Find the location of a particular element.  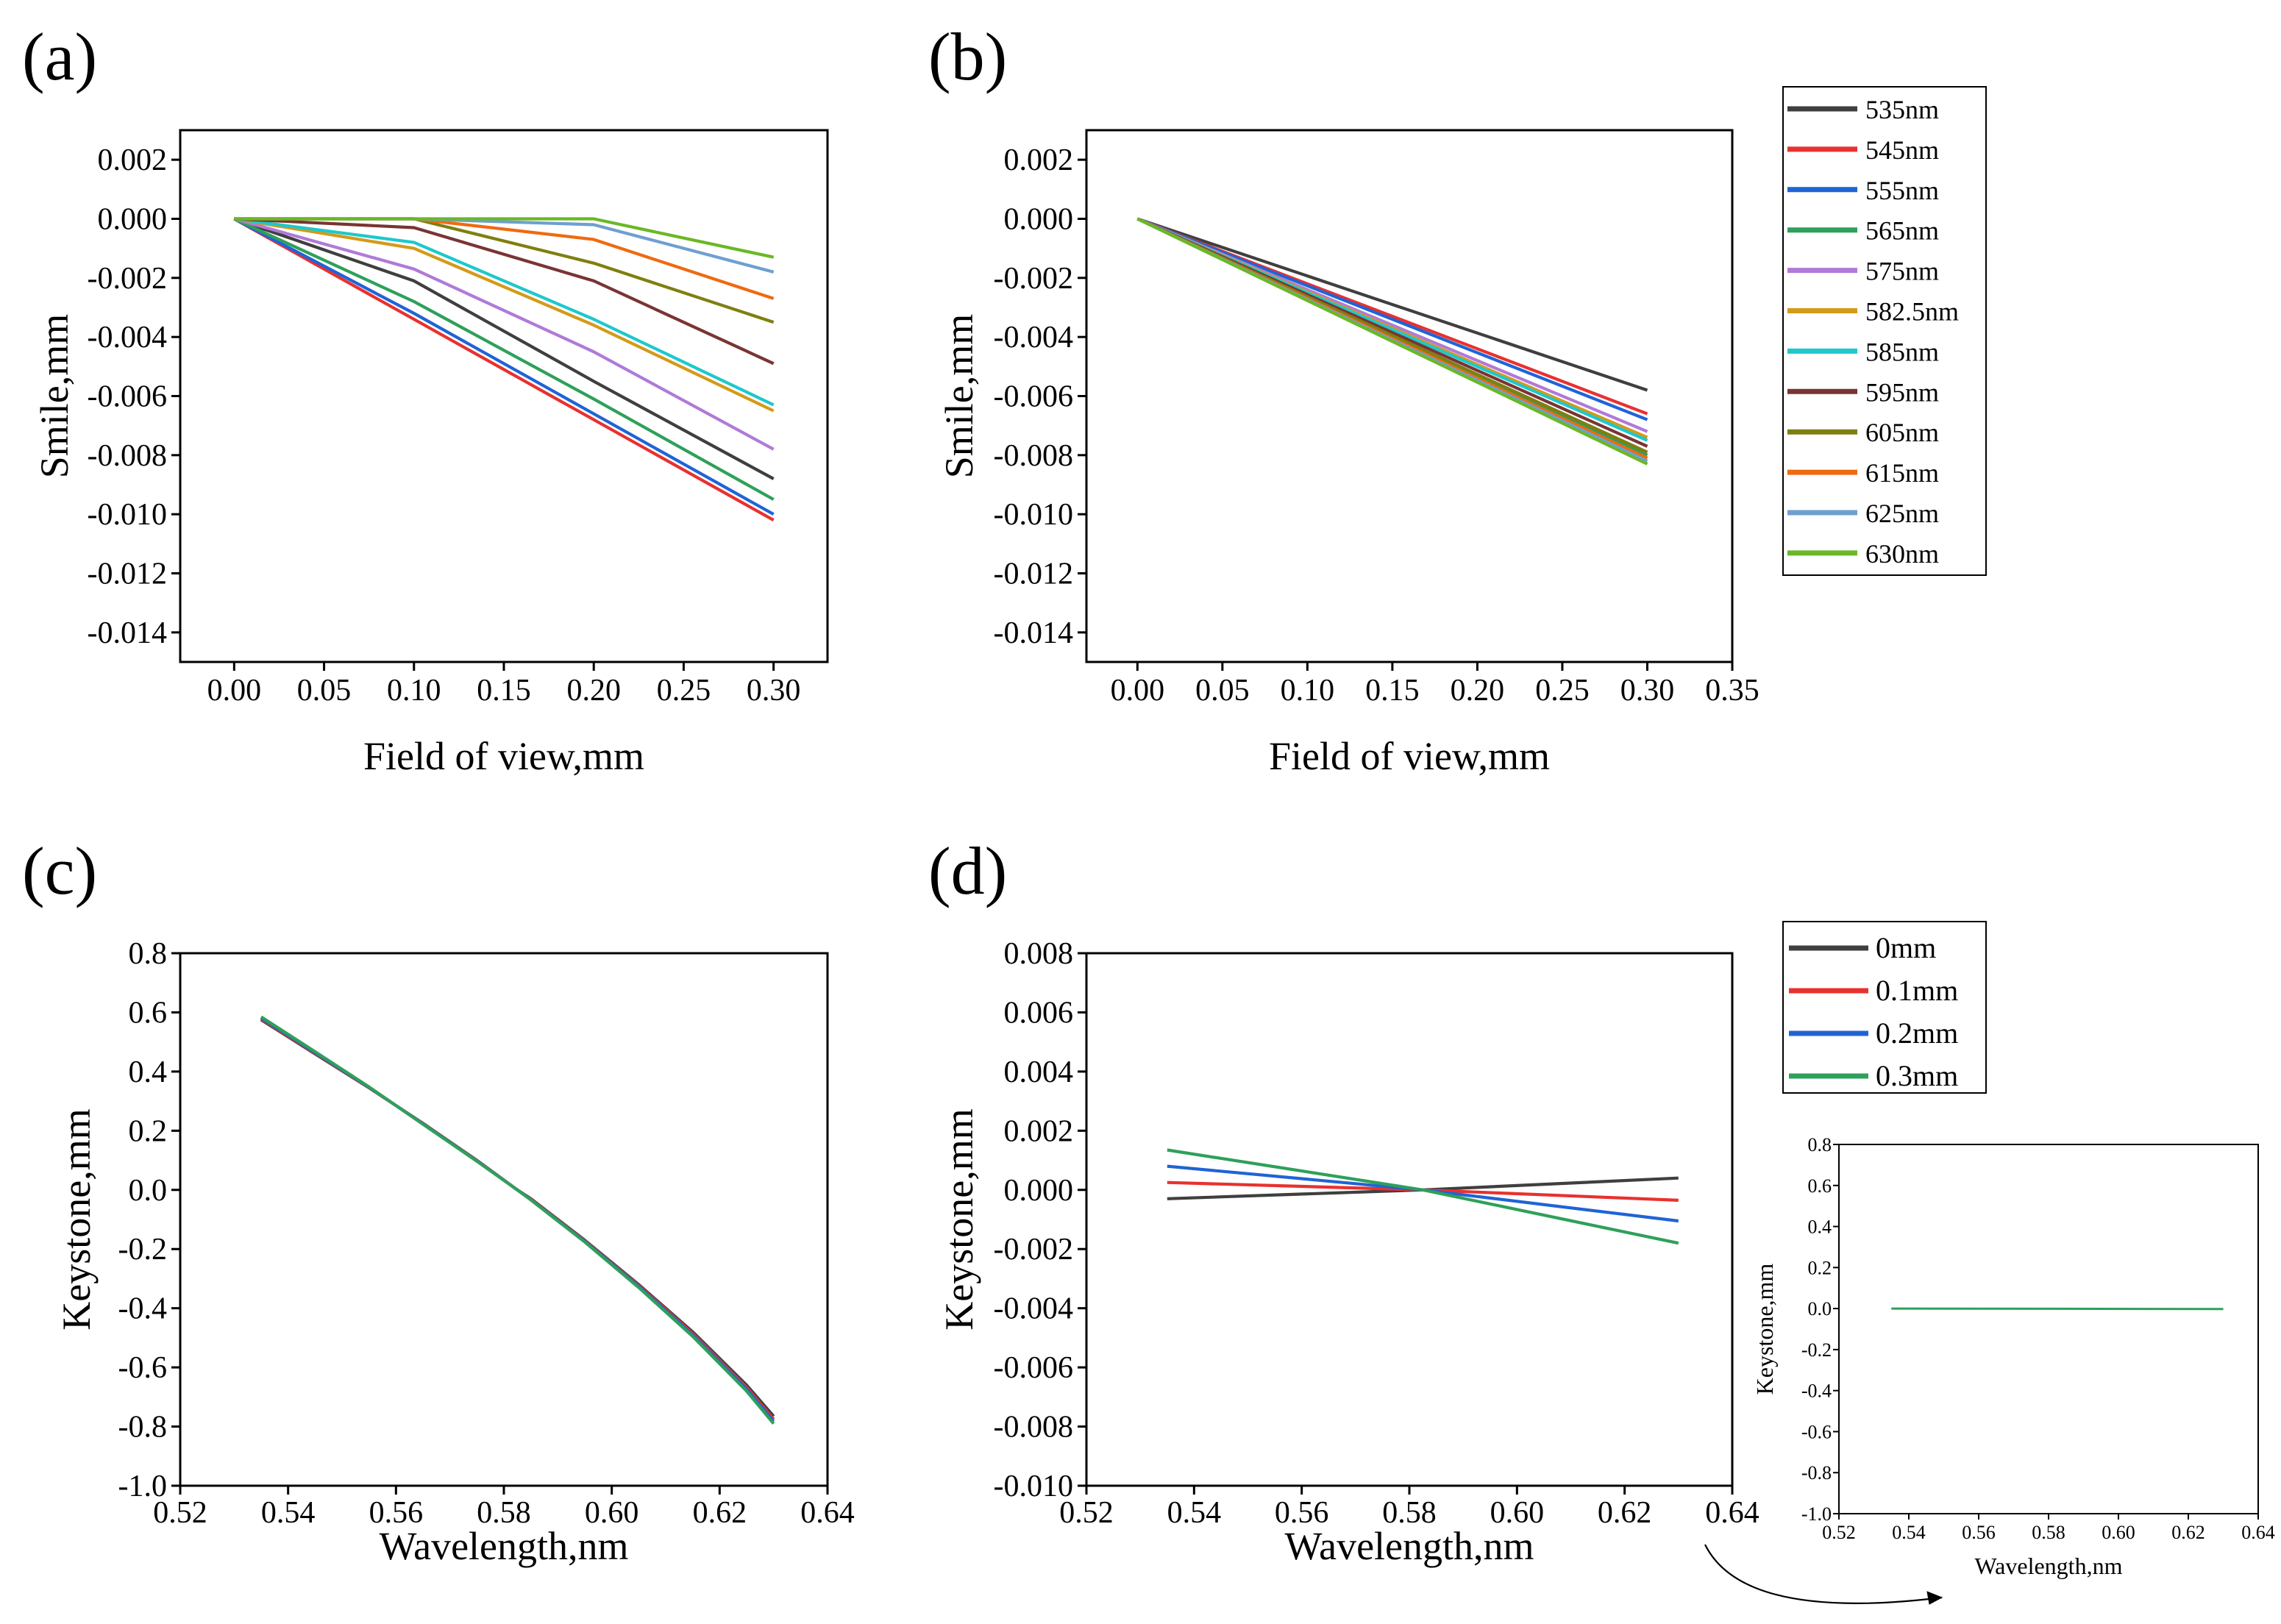

x-tick-label: 0.10 is located at coordinates (414, 691).